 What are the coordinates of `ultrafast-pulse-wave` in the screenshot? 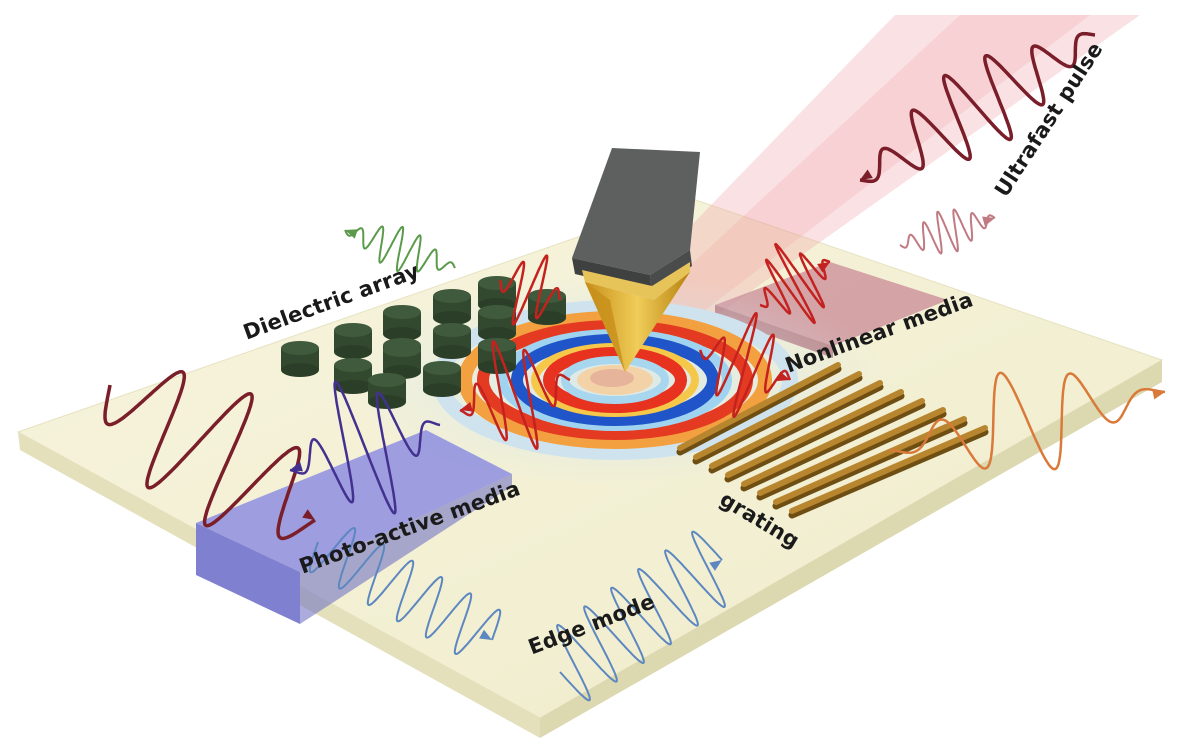 It's located at (977, 107).